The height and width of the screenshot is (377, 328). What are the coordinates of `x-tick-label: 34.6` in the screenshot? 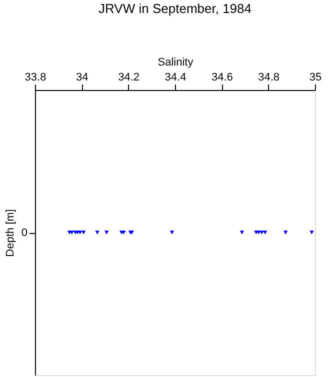 It's located at (222, 78).